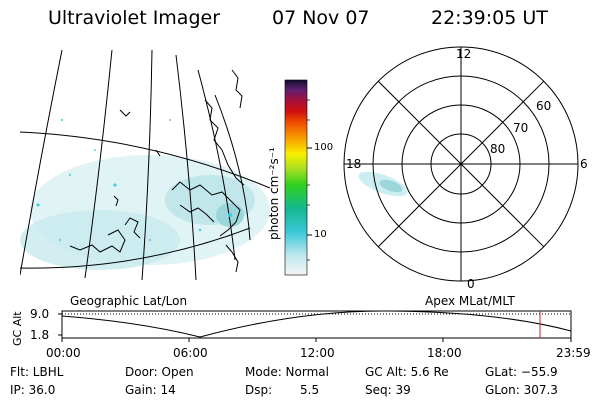 The height and width of the screenshot is (400, 600). Describe the element at coordinates (190, 353) in the screenshot. I see `orbit-xtick-1: 06:00` at that location.